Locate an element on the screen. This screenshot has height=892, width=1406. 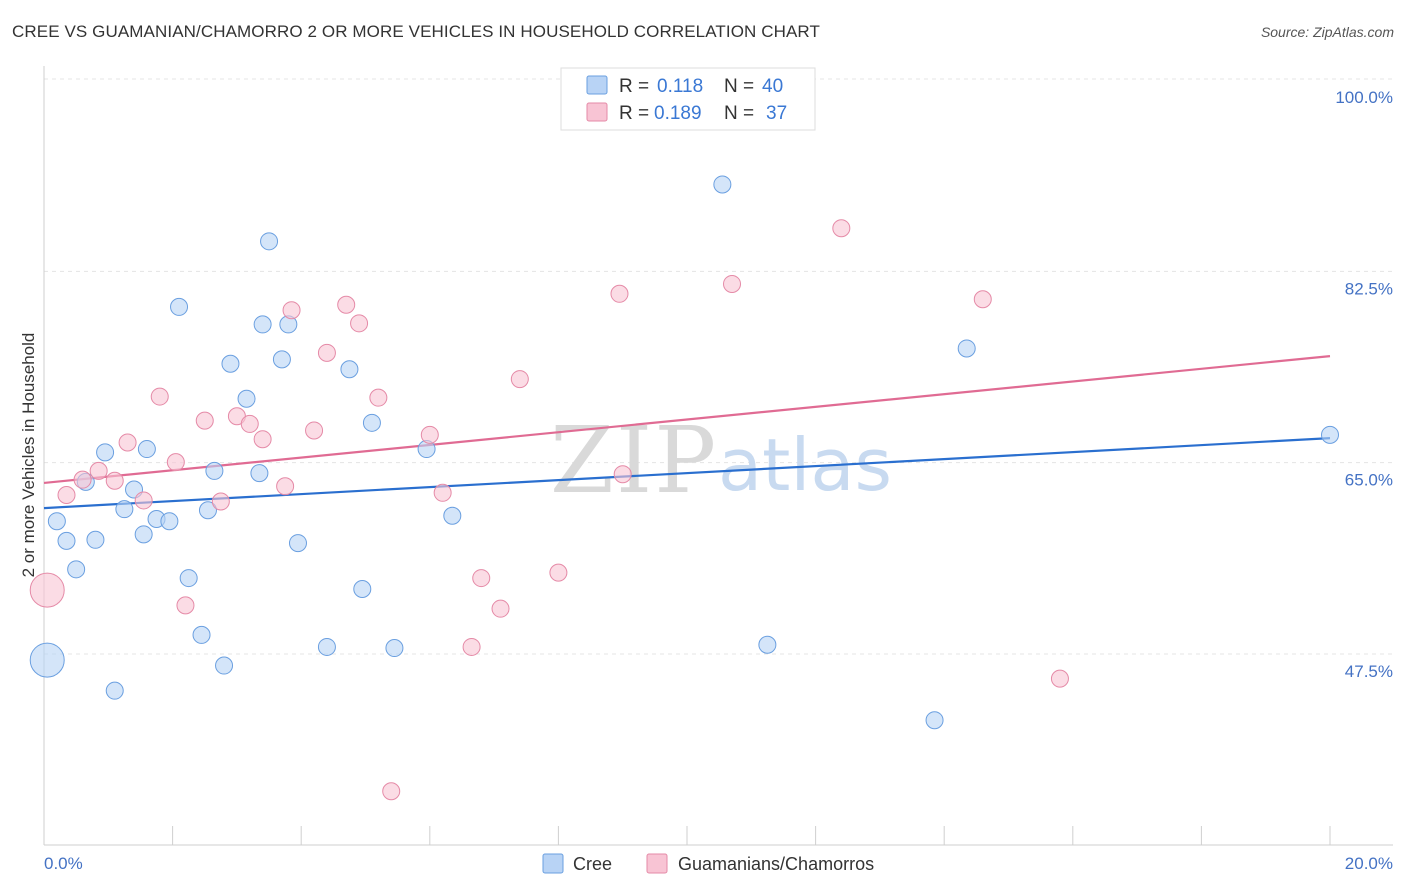
bottom-legend-label-guam: Guamanians/Chamorros is located at coordinates (776, 864).